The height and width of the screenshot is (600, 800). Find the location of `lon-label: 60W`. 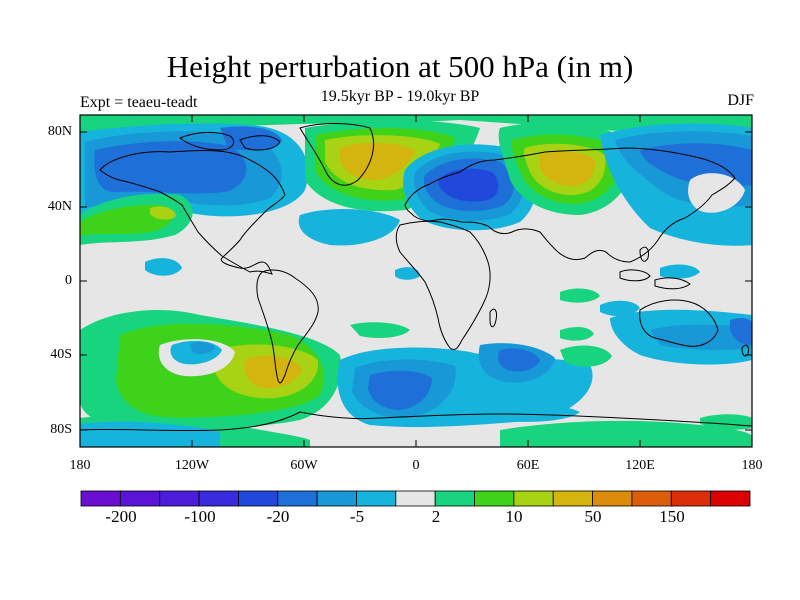

lon-label: 60W is located at coordinates (304, 465).